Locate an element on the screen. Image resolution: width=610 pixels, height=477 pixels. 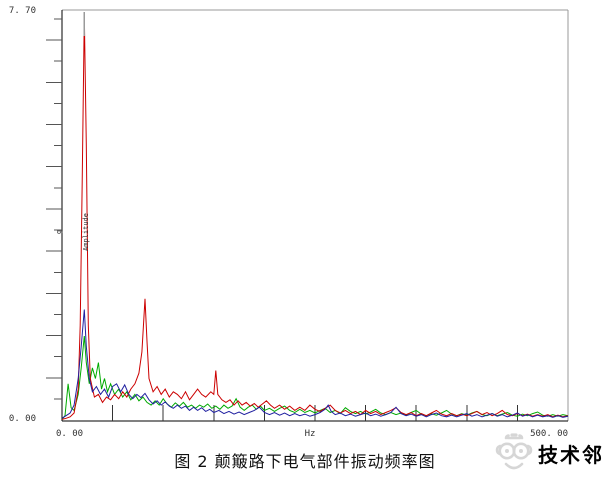
figure-caption: 图 2 颠簸路下电气部件振动频率图 is located at coordinates (305, 461).